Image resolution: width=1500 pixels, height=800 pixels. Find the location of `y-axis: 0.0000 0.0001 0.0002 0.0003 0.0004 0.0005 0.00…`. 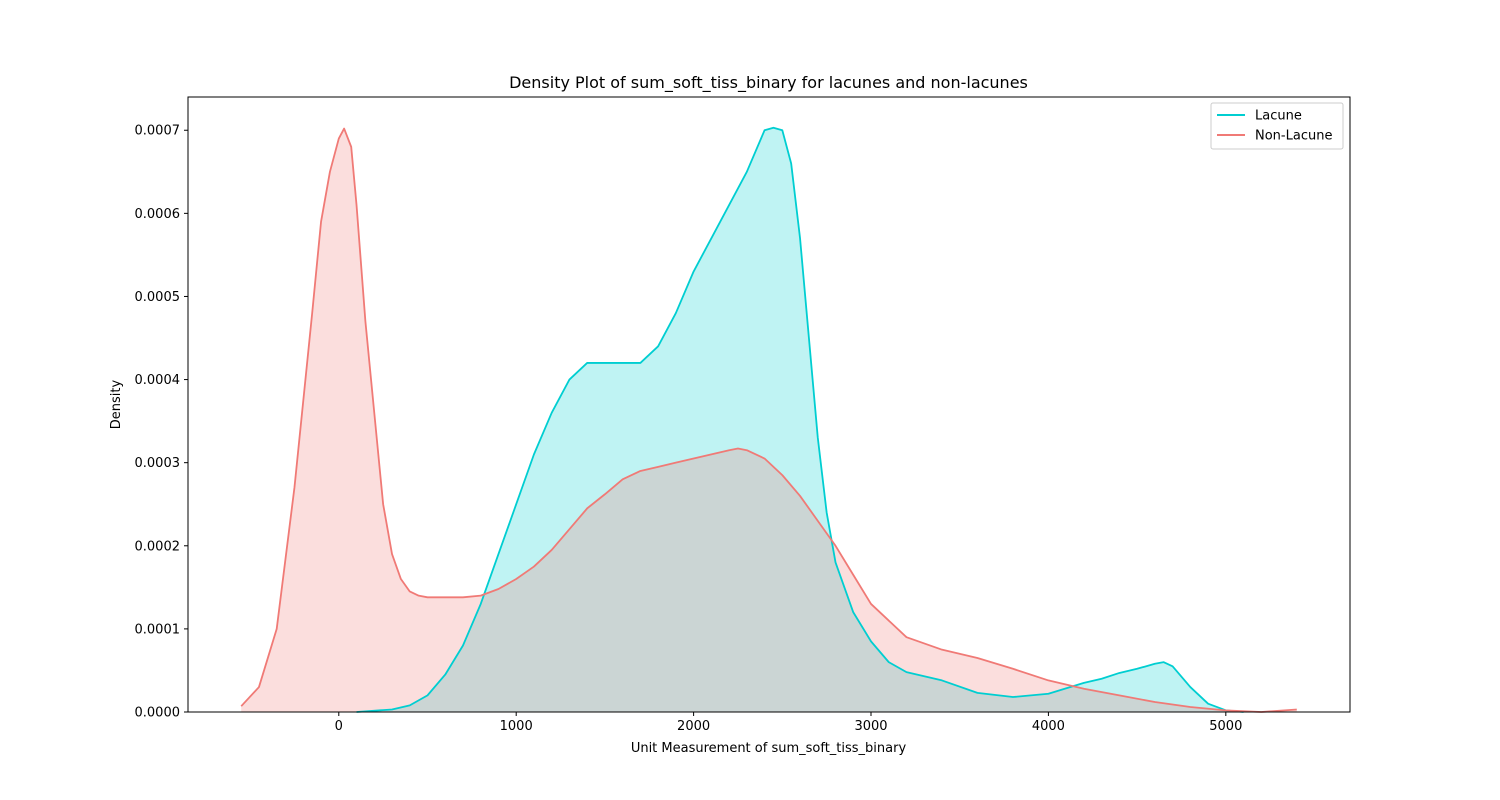

y-axis: 0.0000 0.0001 0.0002 0.0003 0.0004 0.0005 0.00… is located at coordinates (161, 422).